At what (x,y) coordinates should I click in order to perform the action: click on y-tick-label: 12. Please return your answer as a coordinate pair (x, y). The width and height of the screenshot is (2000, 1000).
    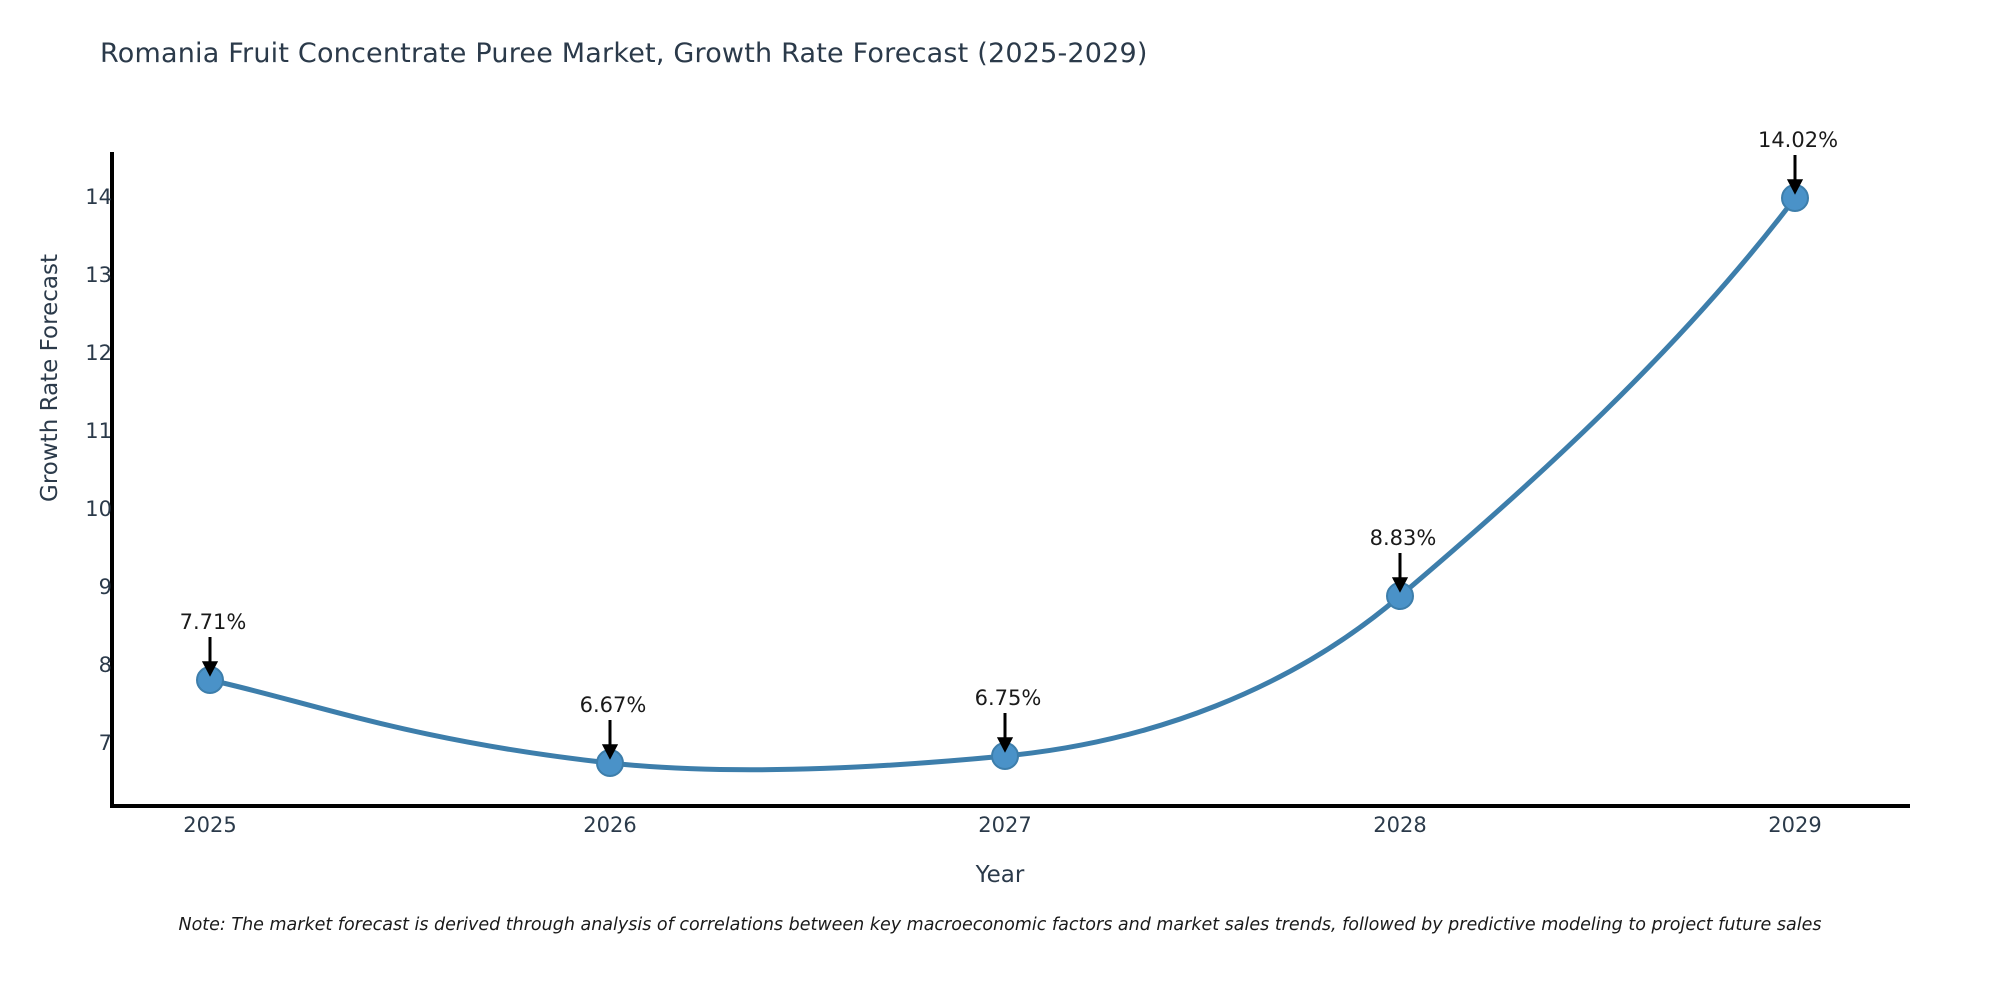
    Looking at the image, I should click on (98, 353).